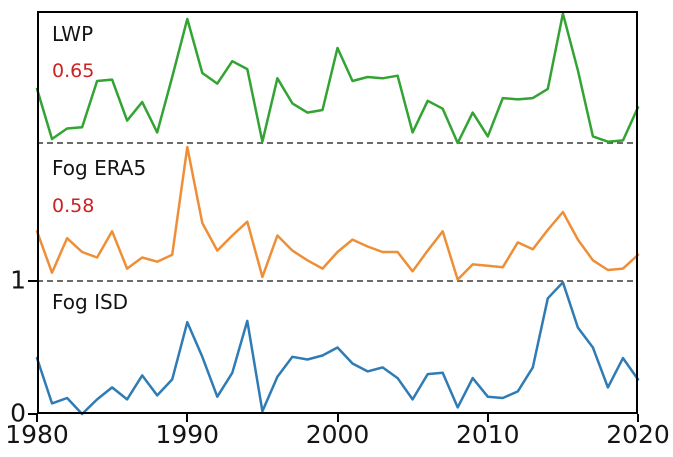 The image size is (673, 457). What do you see at coordinates (37, 434) in the screenshot?
I see `x-tick-label-1980: 1980` at bounding box center [37, 434].